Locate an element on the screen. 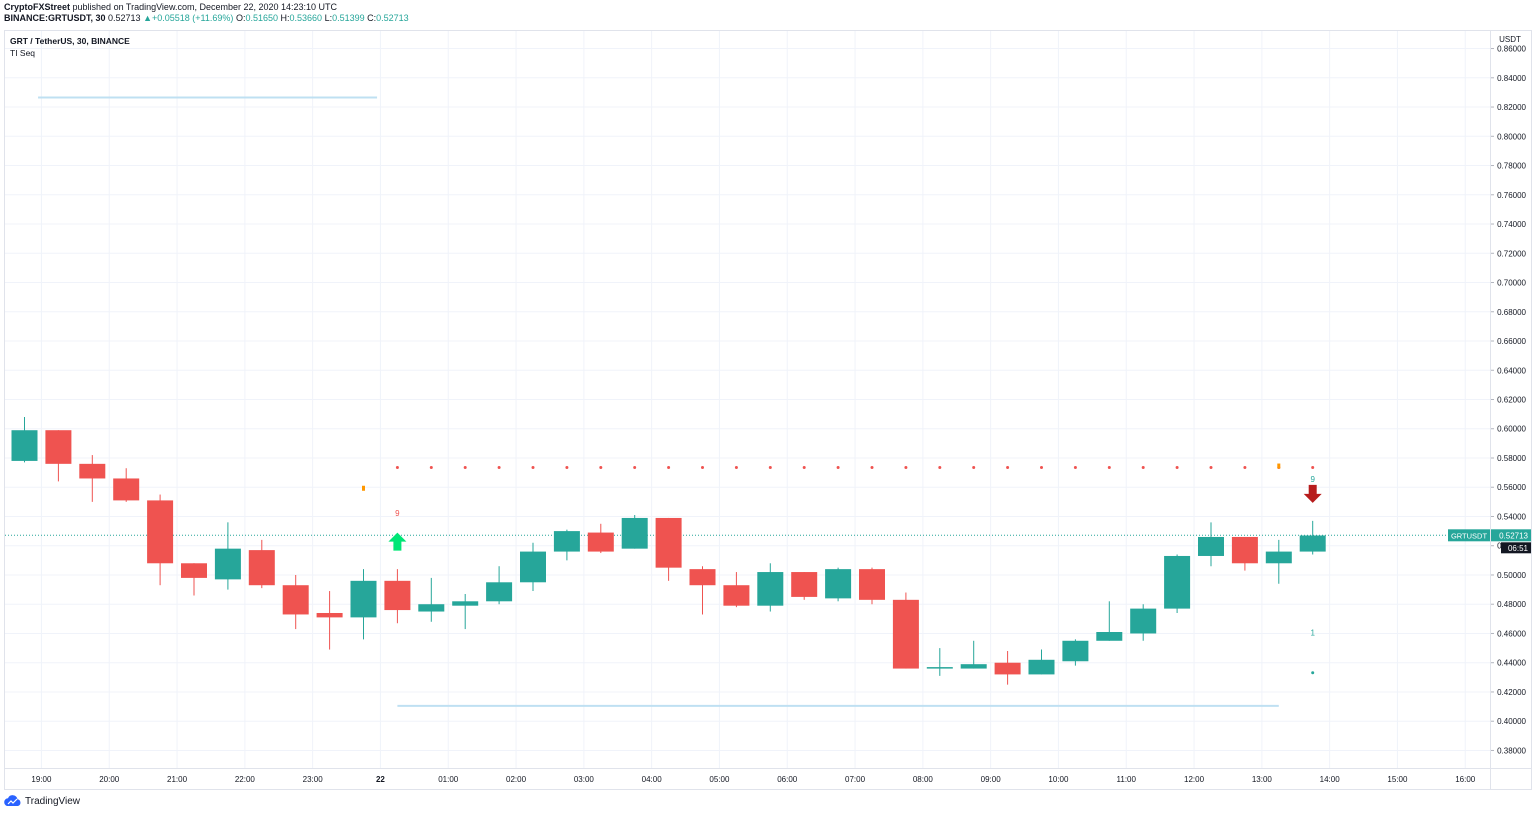 The height and width of the screenshot is (814, 1536). price-tick-label: 0.60000 is located at coordinates (1511, 429).